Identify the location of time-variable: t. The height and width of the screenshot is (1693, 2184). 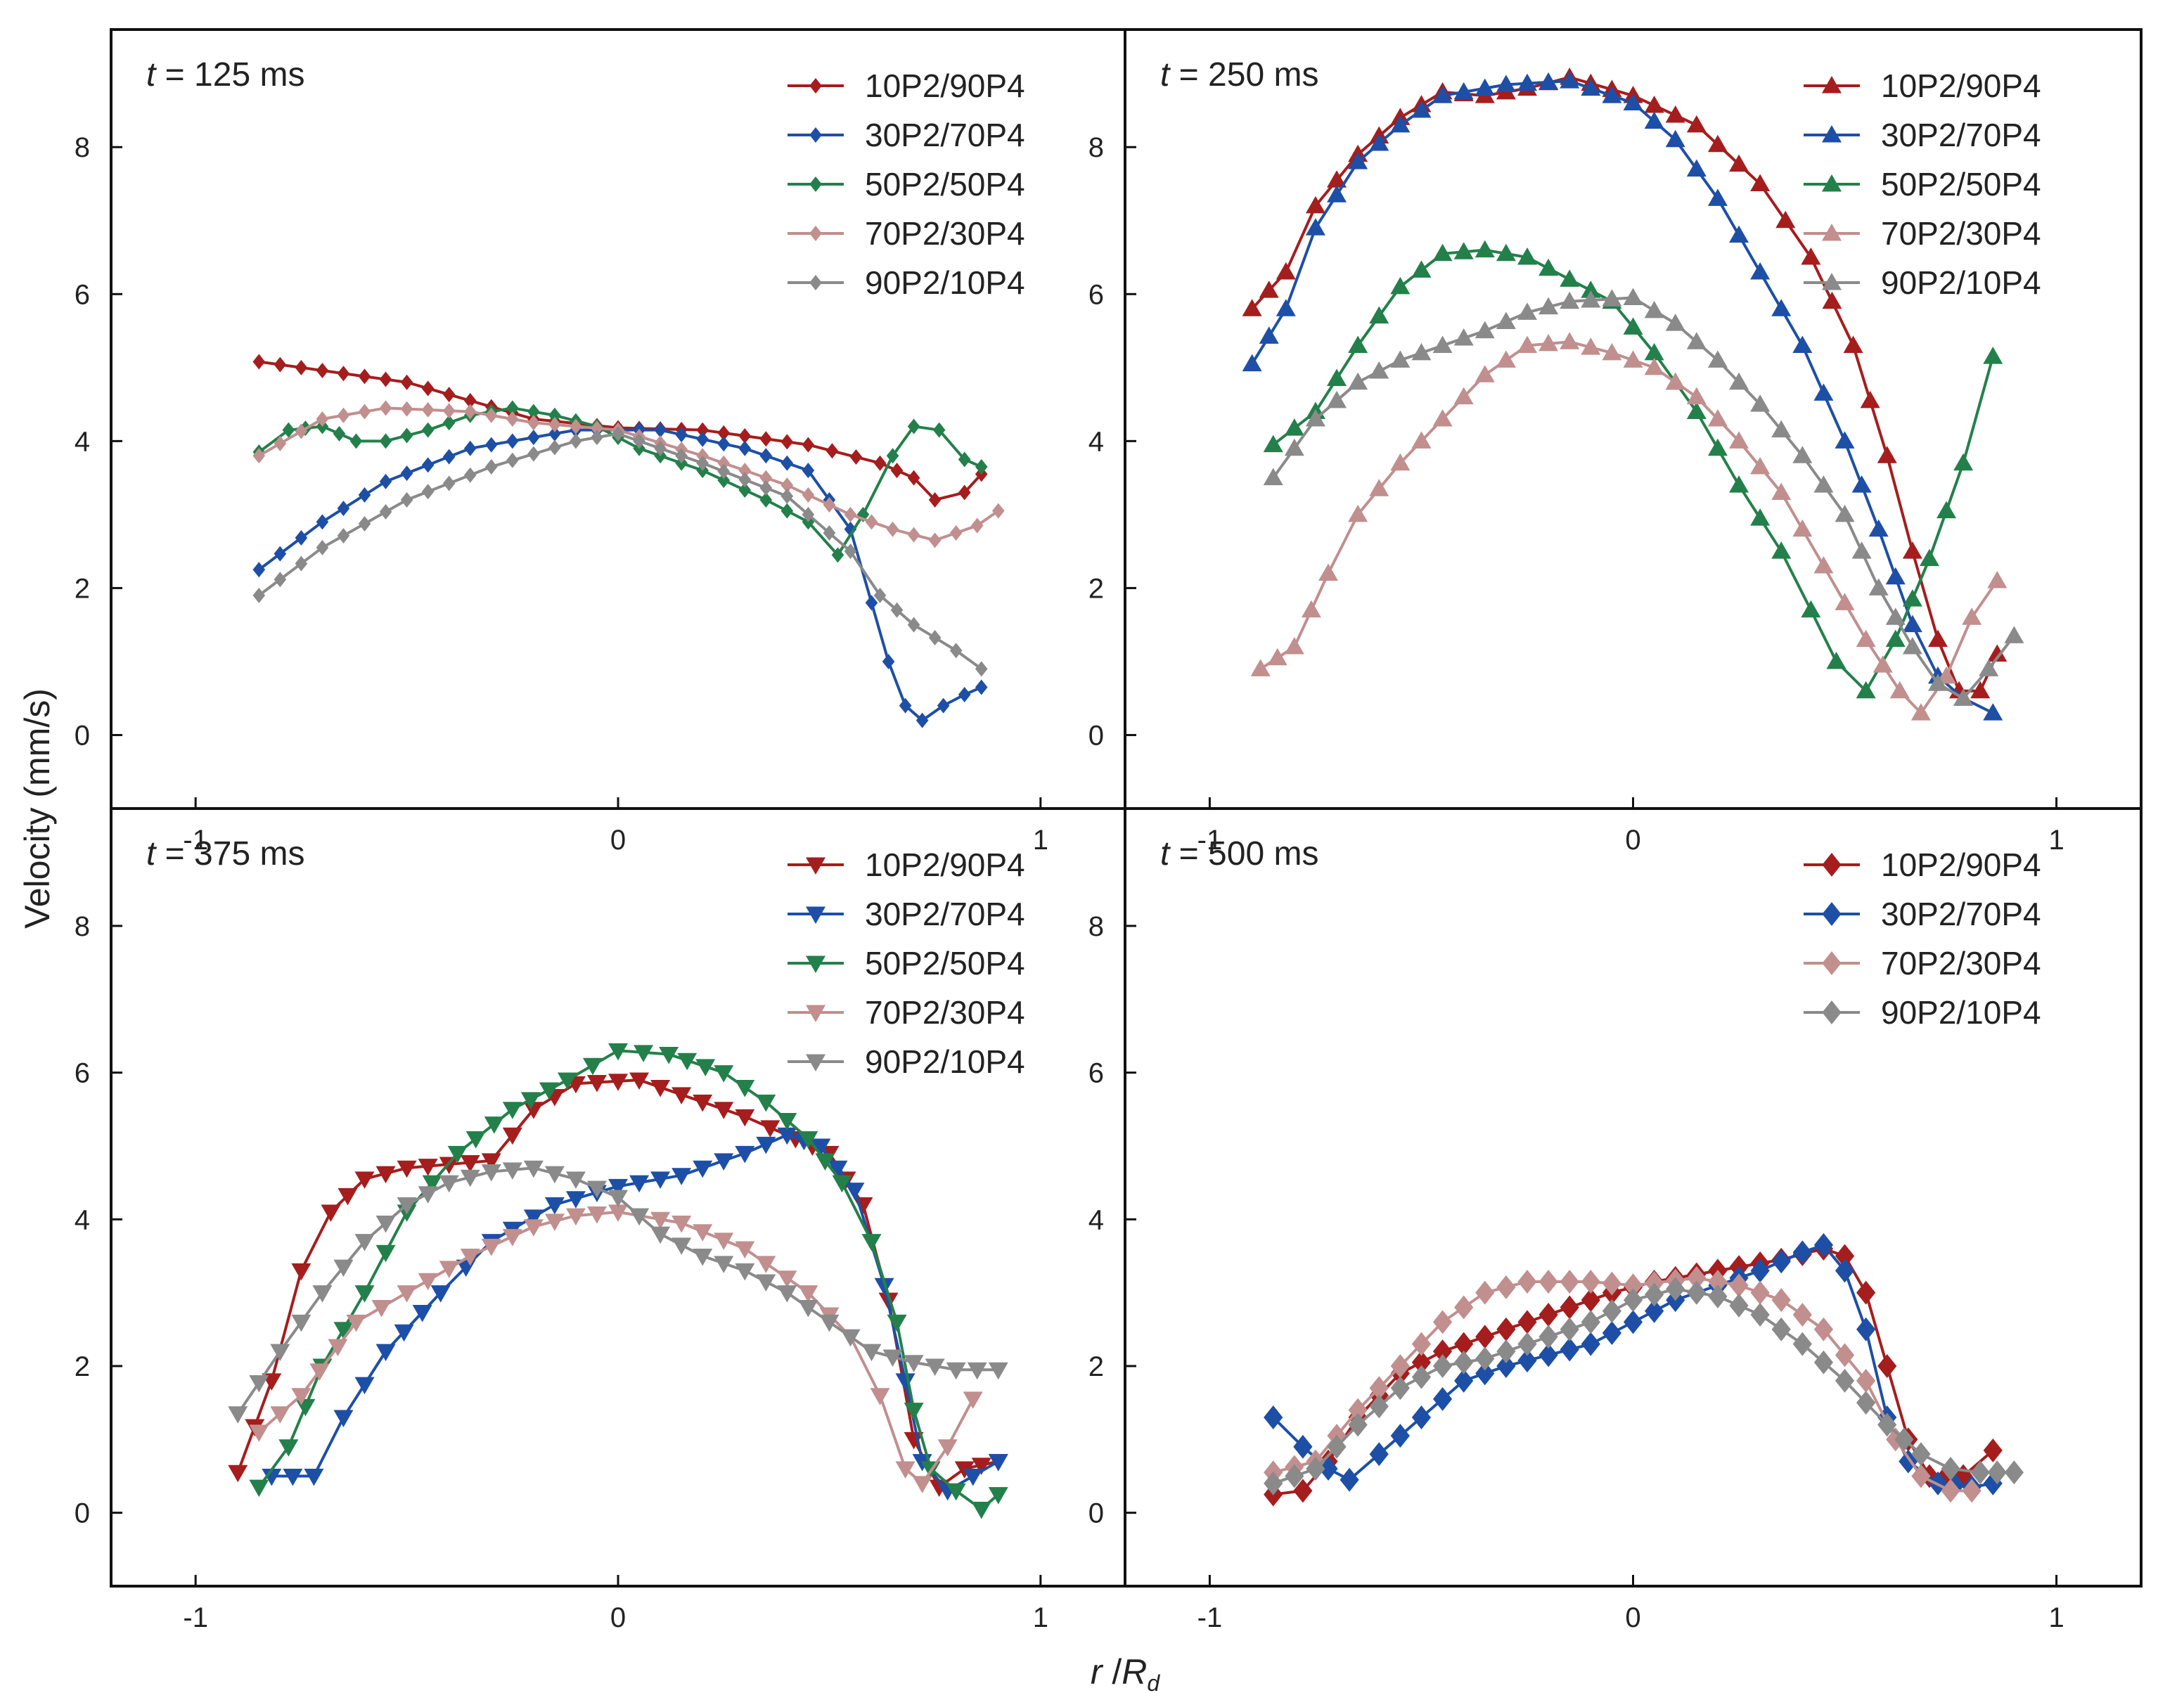
(1165, 854).